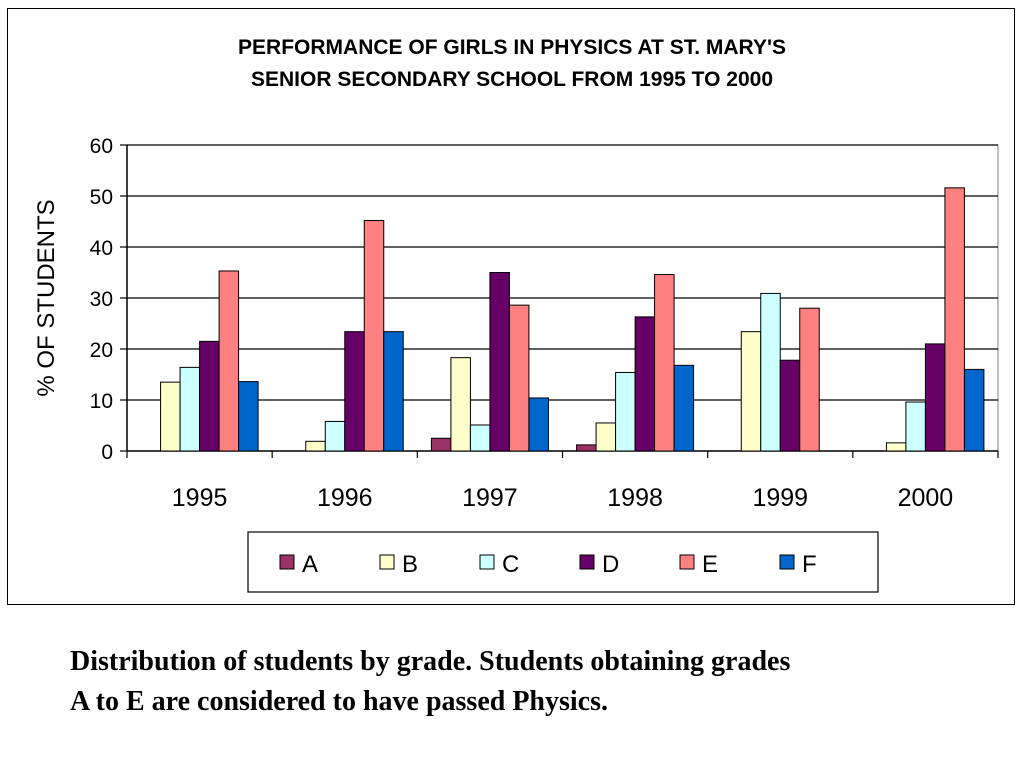 This screenshot has width=1024, height=768. Describe the element at coordinates (190, 409) in the screenshot. I see `bar-C-1995` at that location.